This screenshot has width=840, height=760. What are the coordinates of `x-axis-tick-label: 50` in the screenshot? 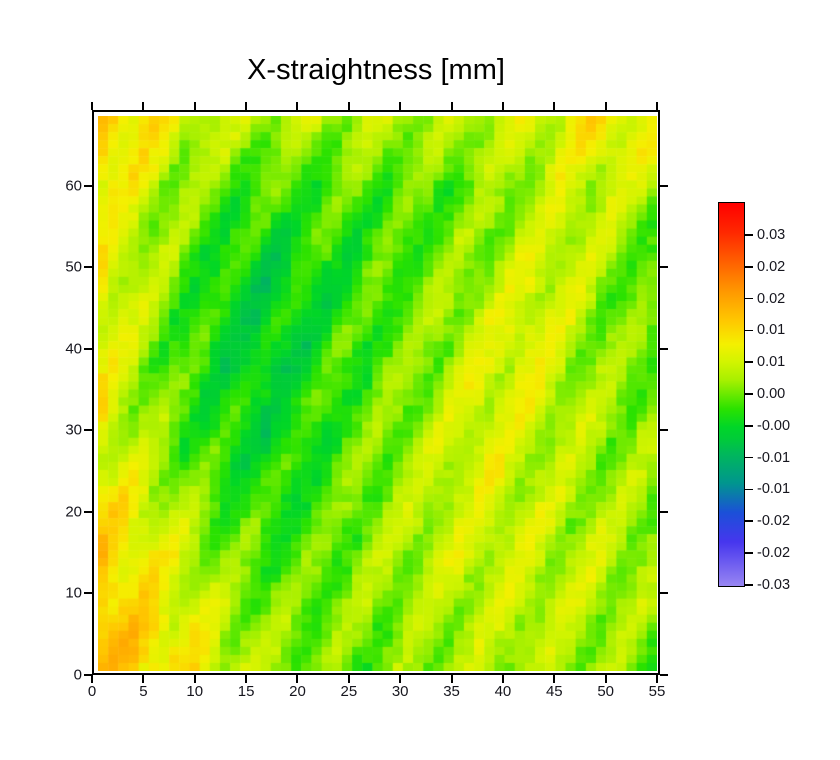 It's located at (605, 691).